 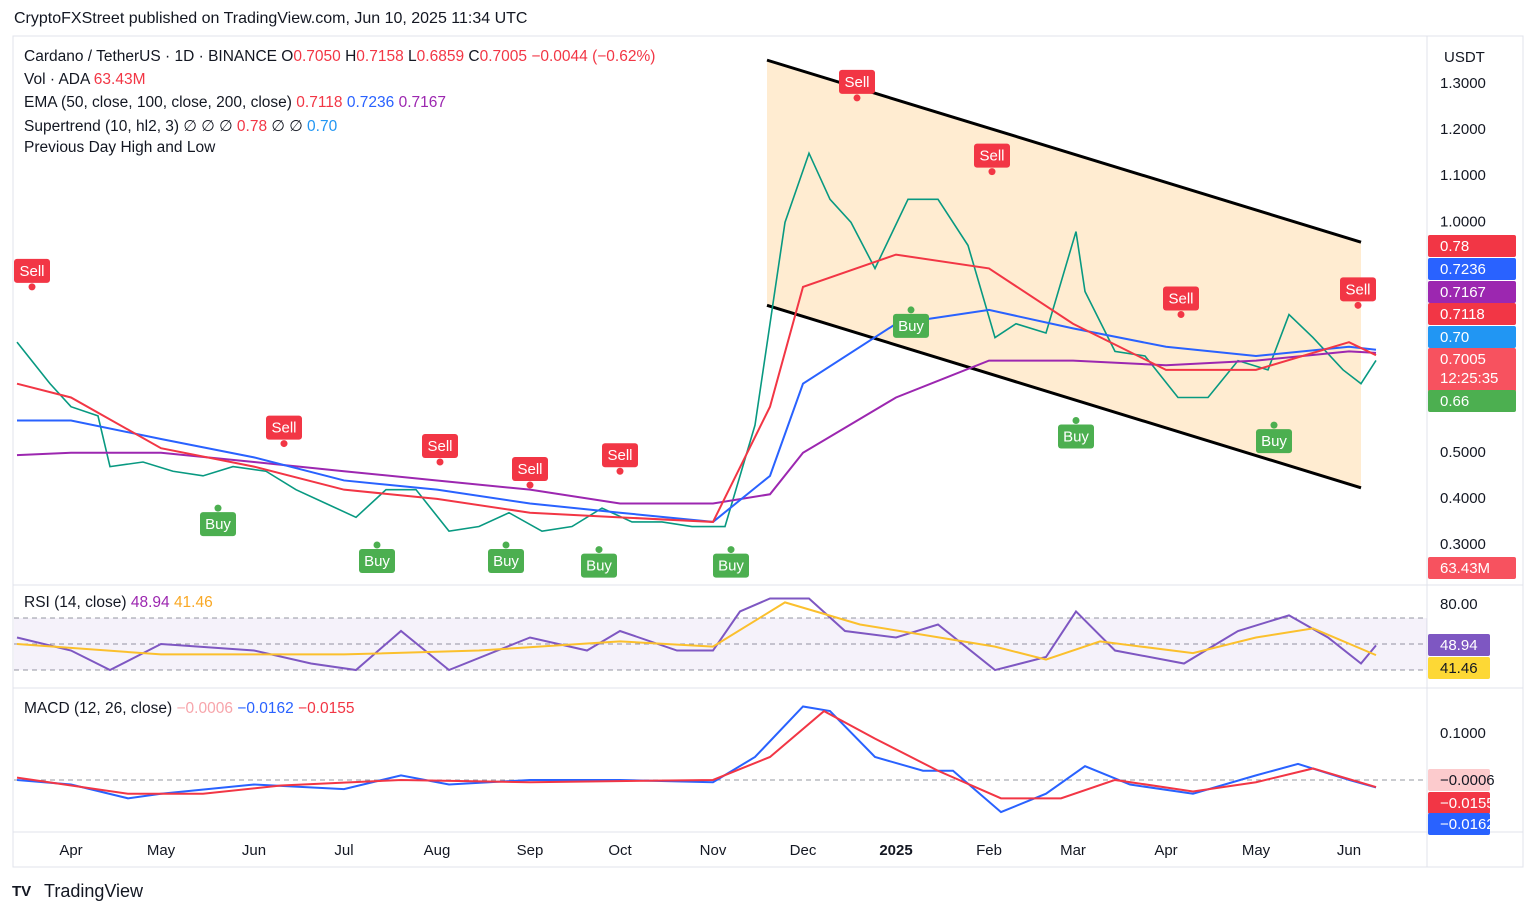 What do you see at coordinates (895, 850) in the screenshot?
I see `x-tick-label: 2025` at bounding box center [895, 850].